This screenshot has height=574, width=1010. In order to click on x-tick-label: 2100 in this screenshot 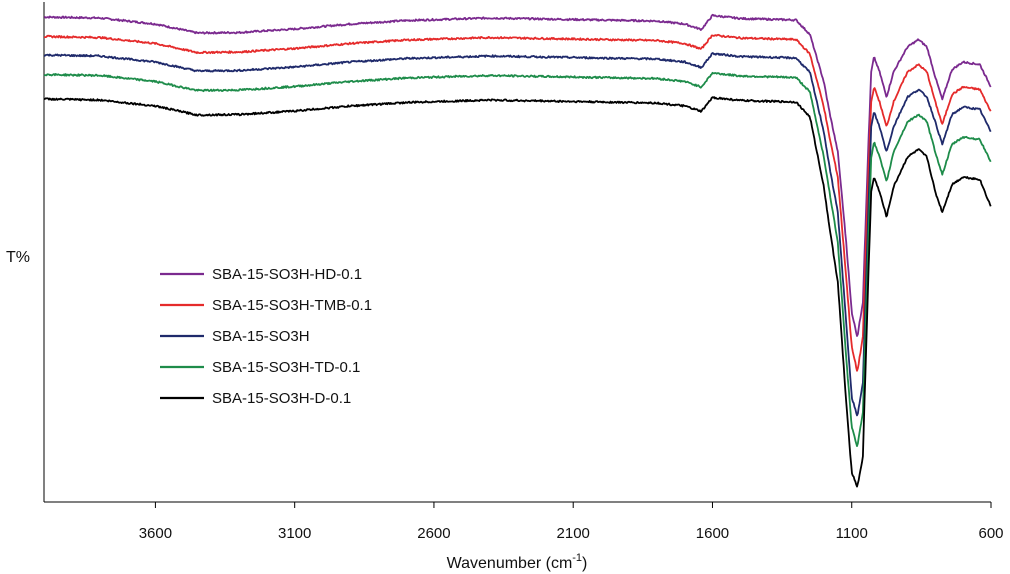, I will do `click(573, 533)`.